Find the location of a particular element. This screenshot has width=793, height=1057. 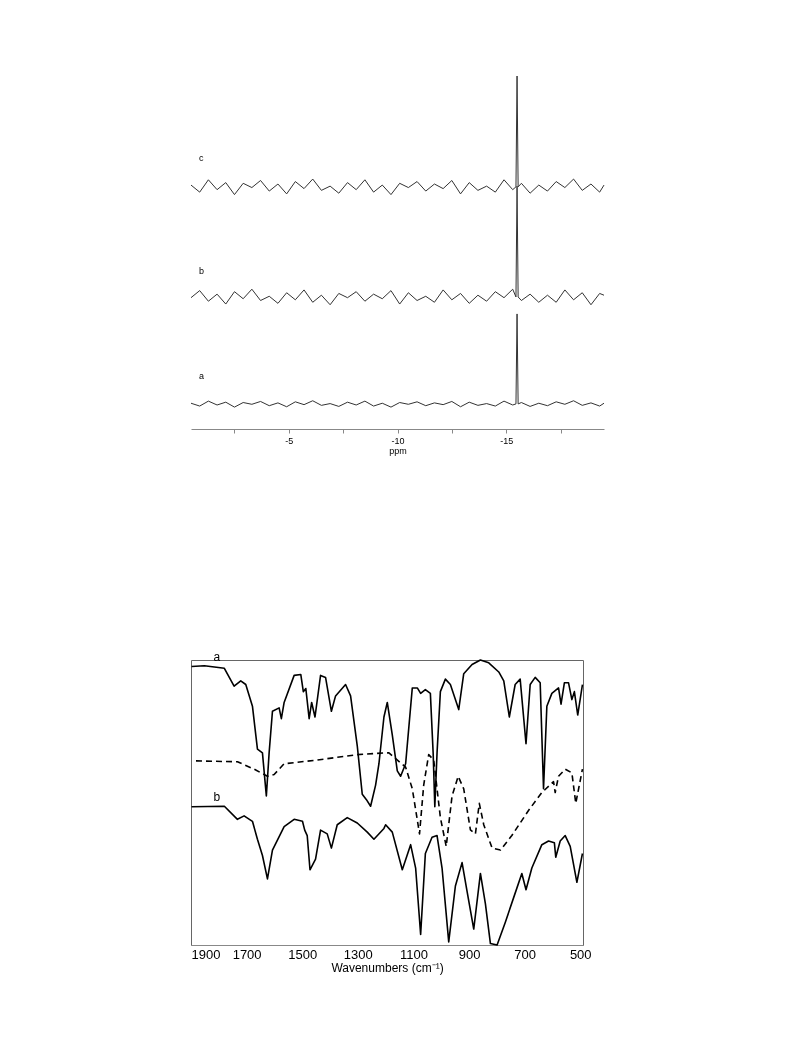

x-tick-label: 500 is located at coordinates (580, 954).